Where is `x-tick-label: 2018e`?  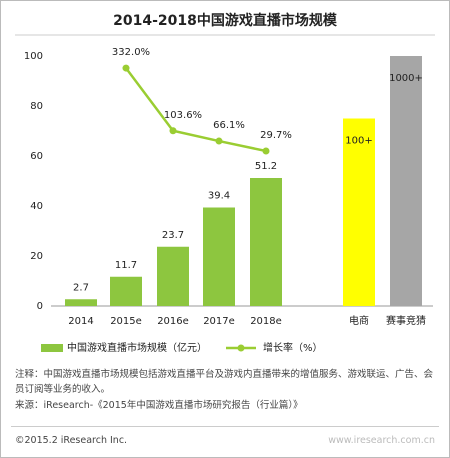 x-tick-label: 2018e is located at coordinates (266, 321).